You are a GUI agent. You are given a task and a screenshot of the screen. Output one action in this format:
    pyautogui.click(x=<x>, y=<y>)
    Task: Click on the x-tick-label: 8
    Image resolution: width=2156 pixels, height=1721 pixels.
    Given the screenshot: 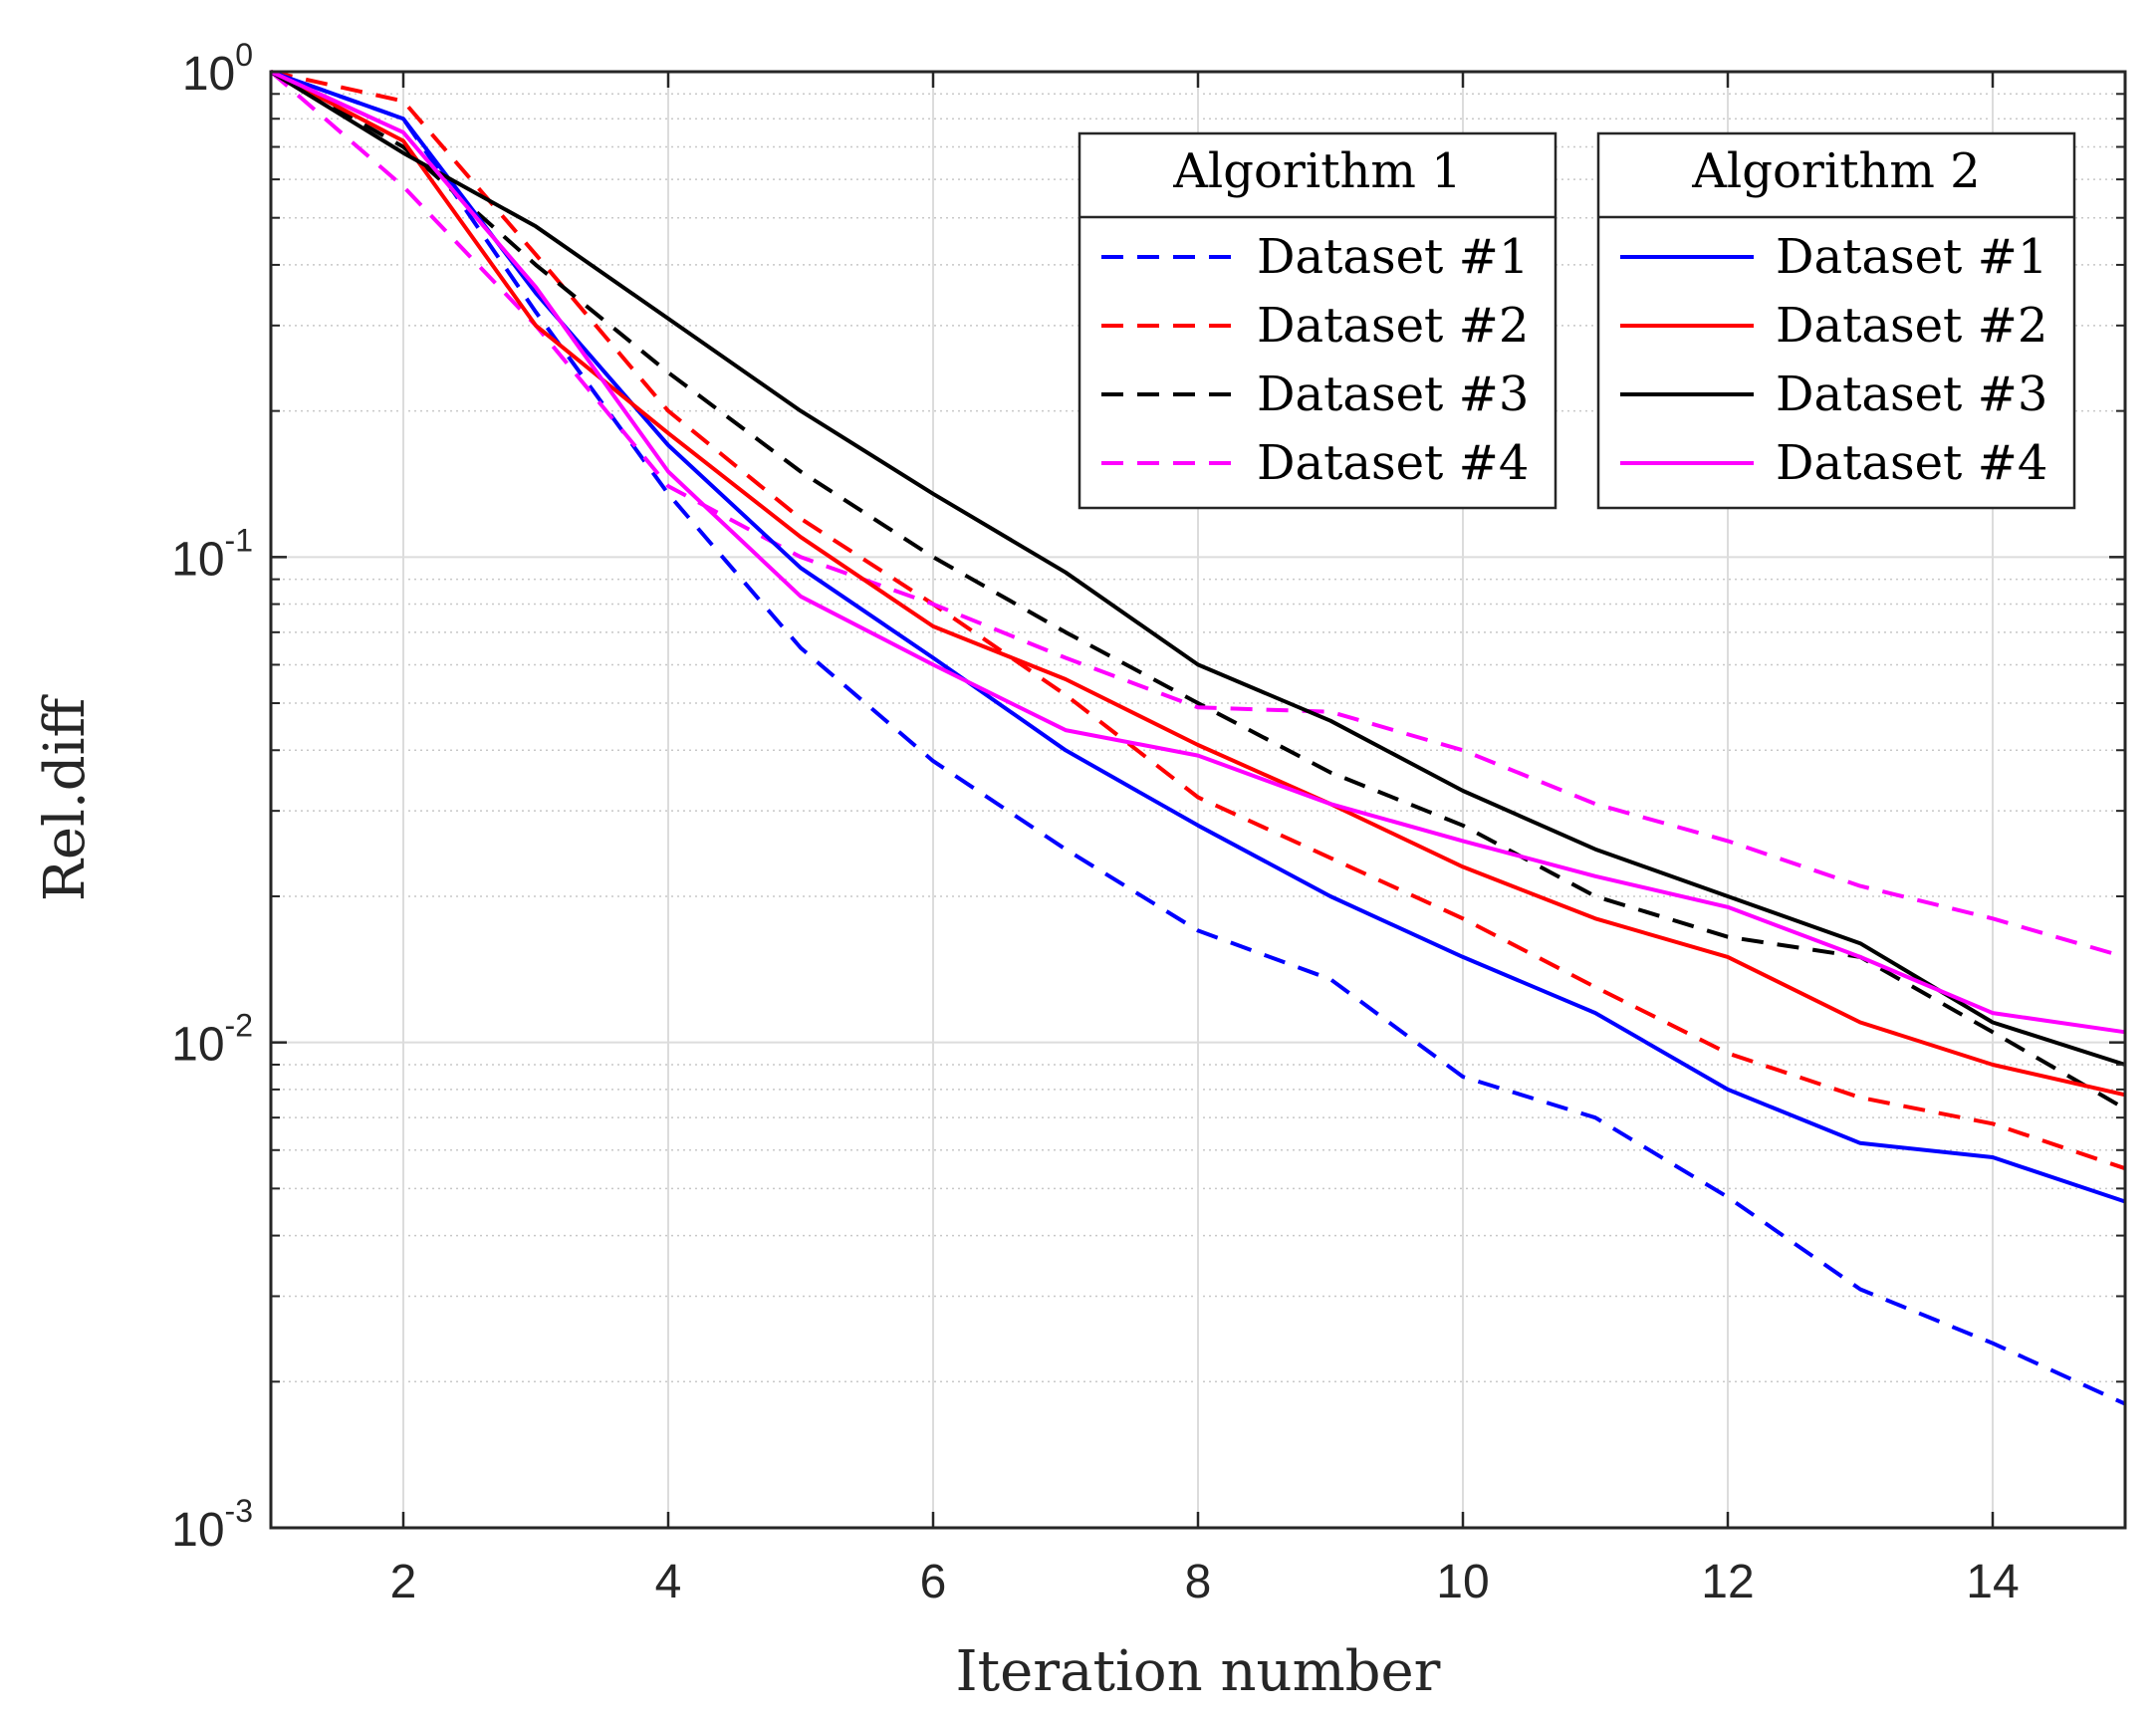 What is the action you would take?
    pyautogui.click(x=1198, y=1582)
    